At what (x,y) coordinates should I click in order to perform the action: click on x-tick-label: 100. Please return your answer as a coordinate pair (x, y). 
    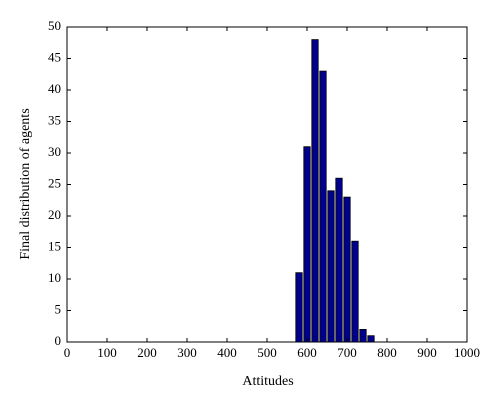
    Looking at the image, I should click on (107, 352).